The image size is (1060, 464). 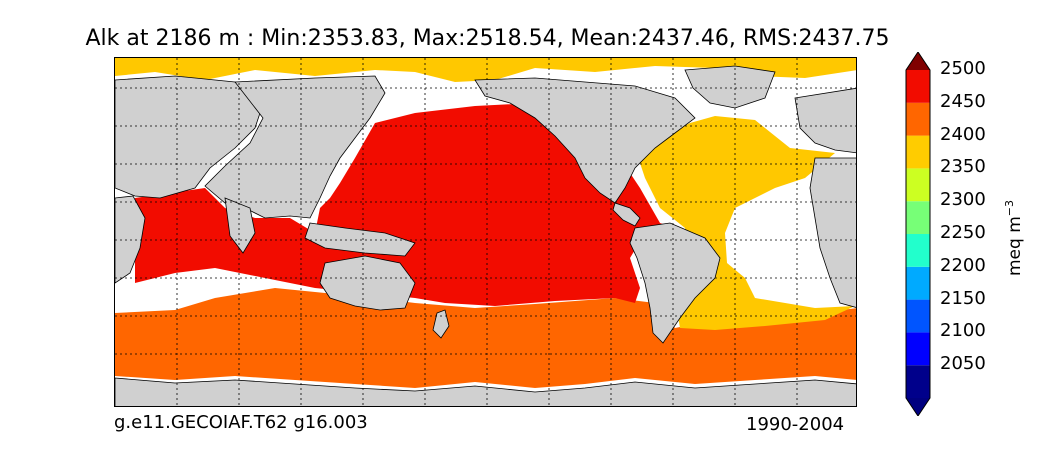 I want to click on colorbar-tick-label: 2100, so click(x=963, y=331).